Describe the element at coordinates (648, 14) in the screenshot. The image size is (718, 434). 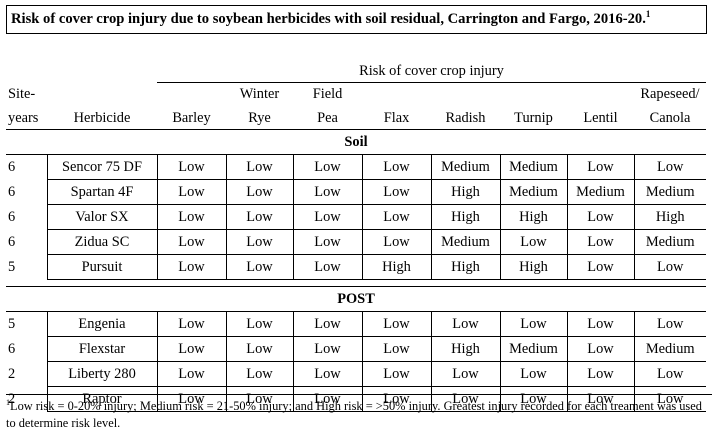
I see `title-footnote-marker: 1` at that location.